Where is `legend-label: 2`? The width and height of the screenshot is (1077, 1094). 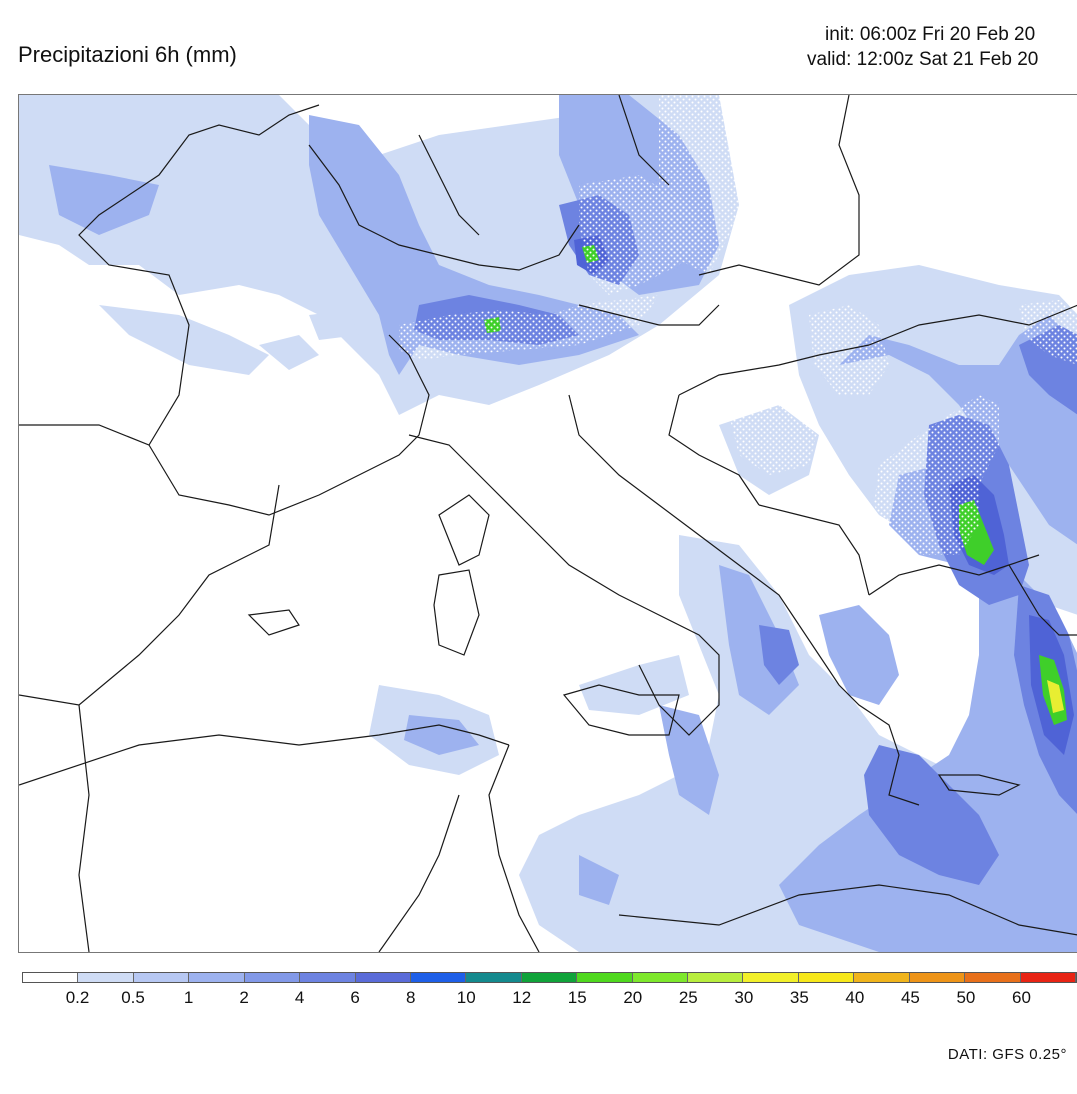
legend-label: 2 is located at coordinates (244, 997).